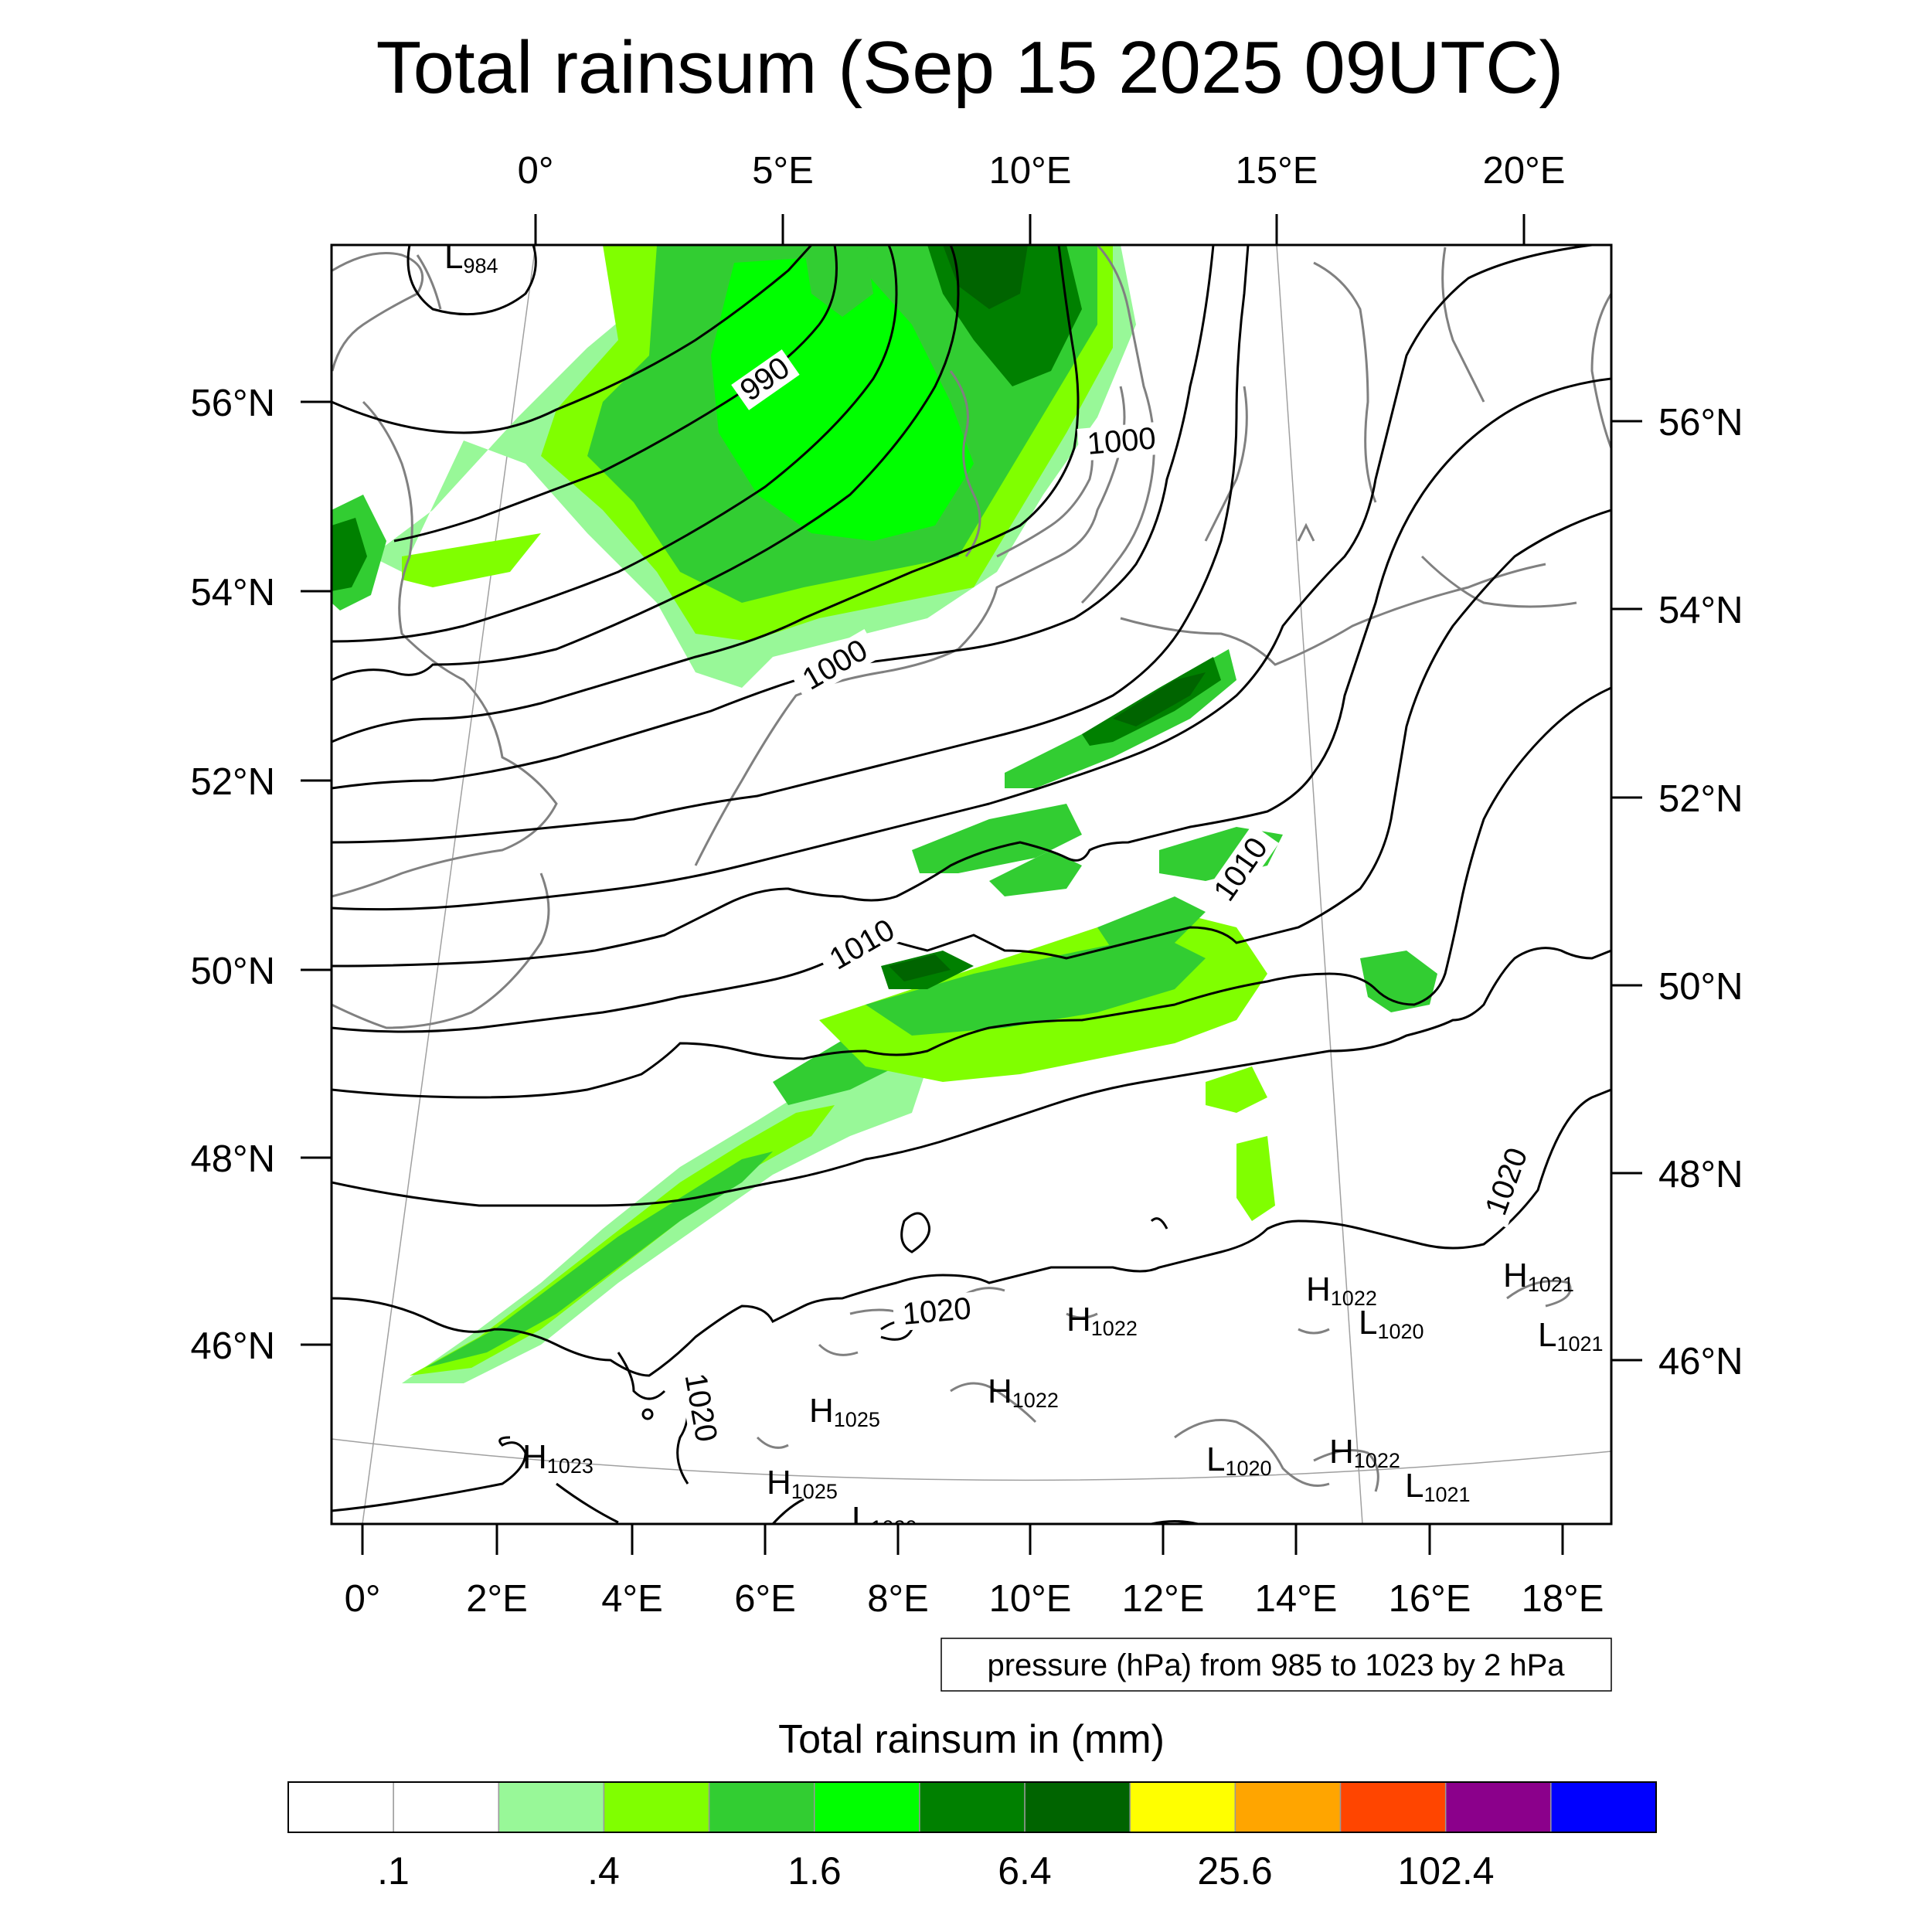 The height and width of the screenshot is (1932, 1932). I want to click on pressure-center-label: H1023, so click(558, 1458).